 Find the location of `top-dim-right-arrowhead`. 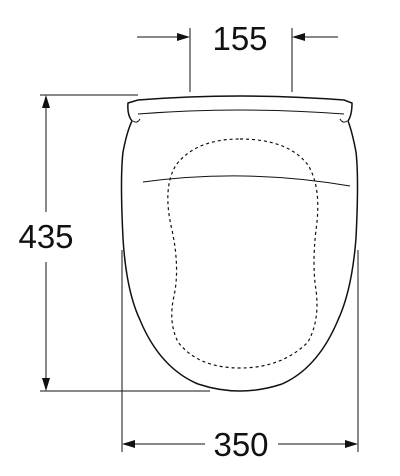

top-dim-right-arrowhead is located at coordinates (298, 37).